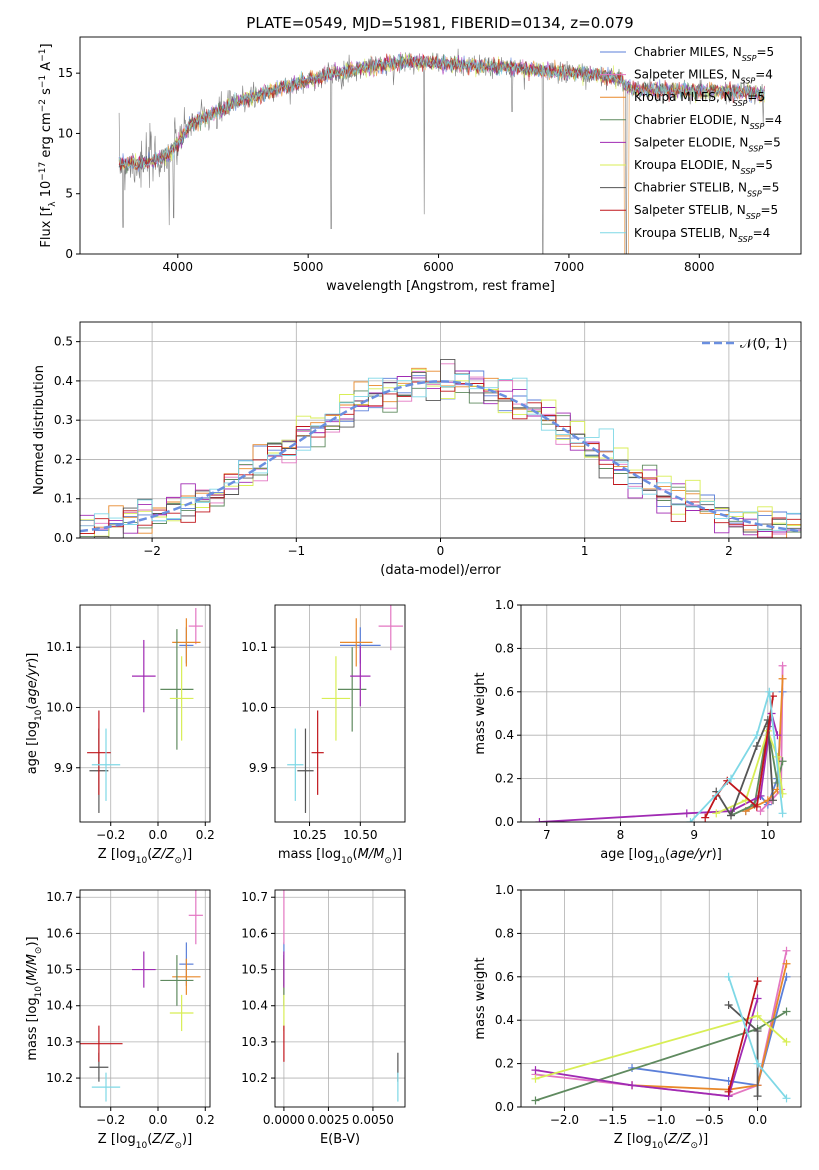  I want to click on y-tick-label: 5, so click(69, 194).